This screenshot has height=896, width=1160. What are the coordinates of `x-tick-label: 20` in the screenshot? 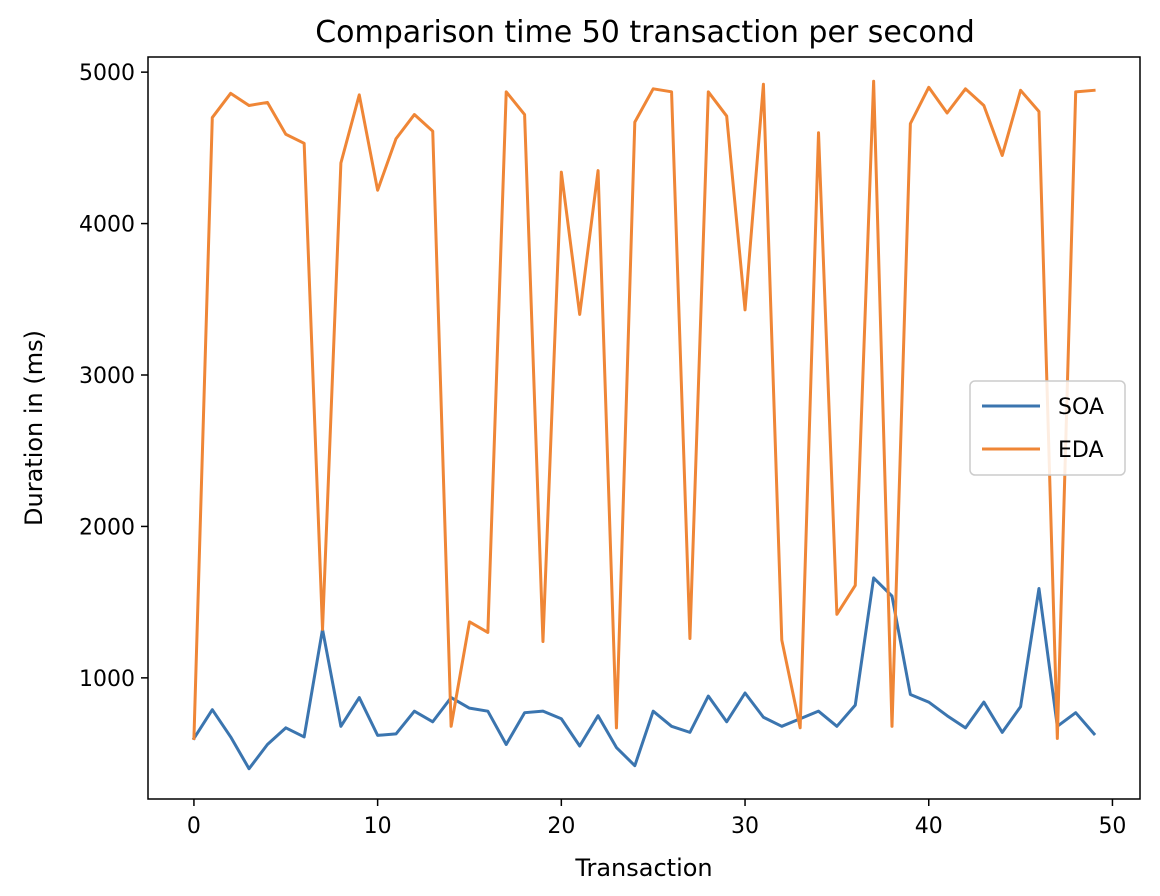 It's located at (561, 826).